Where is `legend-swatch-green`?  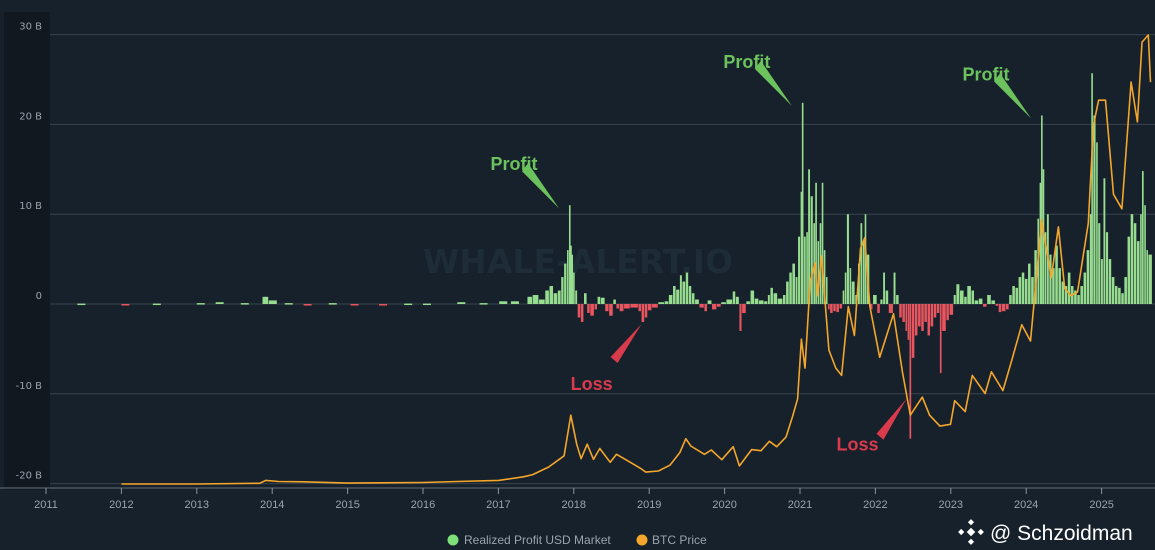
legend-swatch-green is located at coordinates (453, 540).